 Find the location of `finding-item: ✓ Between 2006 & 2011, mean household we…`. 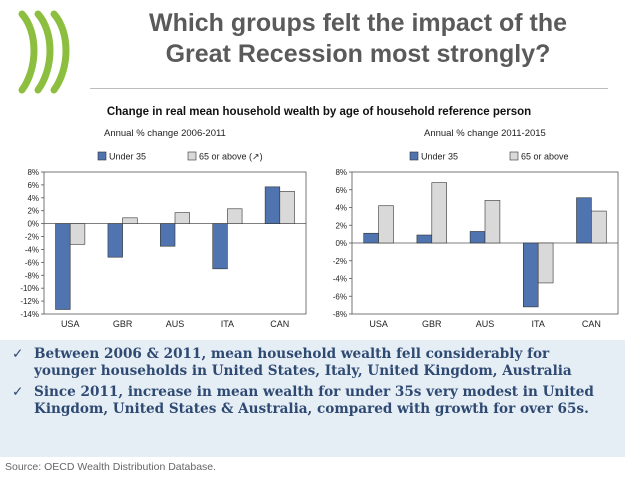

finding-item: ✓ Between 2006 & 2011, mean household we… is located at coordinates (313, 363).